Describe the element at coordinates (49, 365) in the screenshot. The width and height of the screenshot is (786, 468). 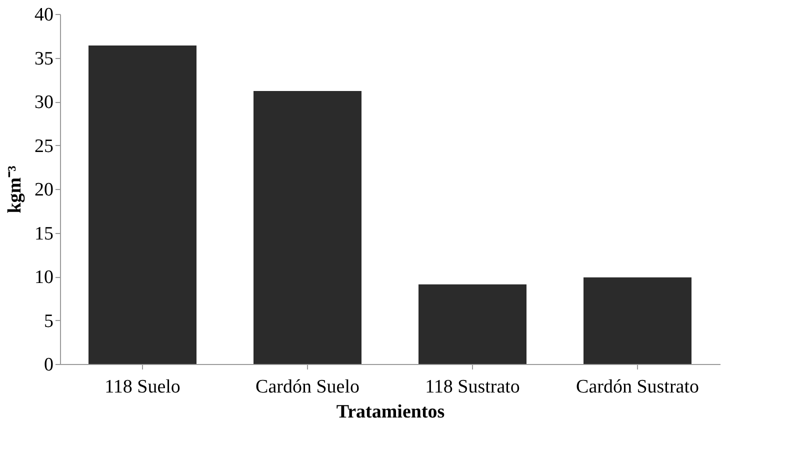
I see `y-tick-label: 0` at that location.